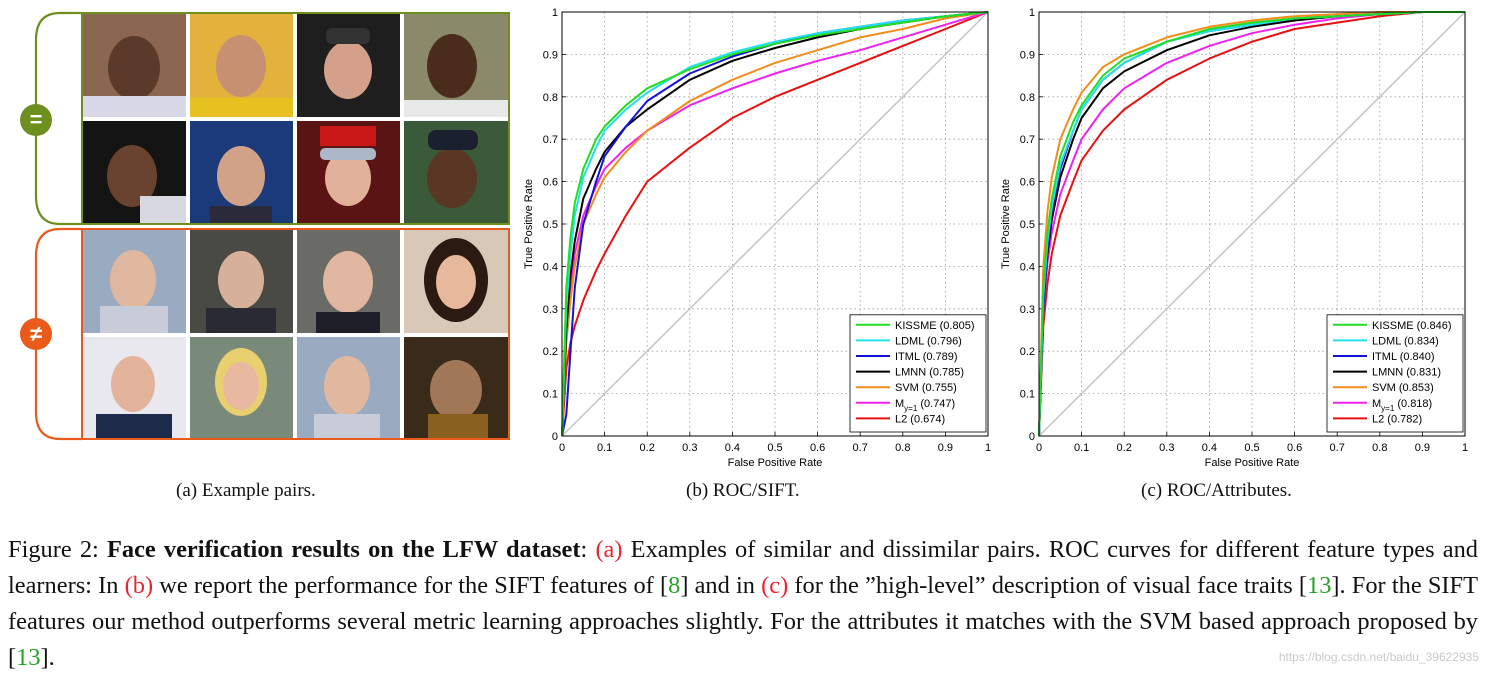 The width and height of the screenshot is (1487, 676). What do you see at coordinates (1027, 395) in the screenshot?
I see `y-tick-label: 0.1` at bounding box center [1027, 395].